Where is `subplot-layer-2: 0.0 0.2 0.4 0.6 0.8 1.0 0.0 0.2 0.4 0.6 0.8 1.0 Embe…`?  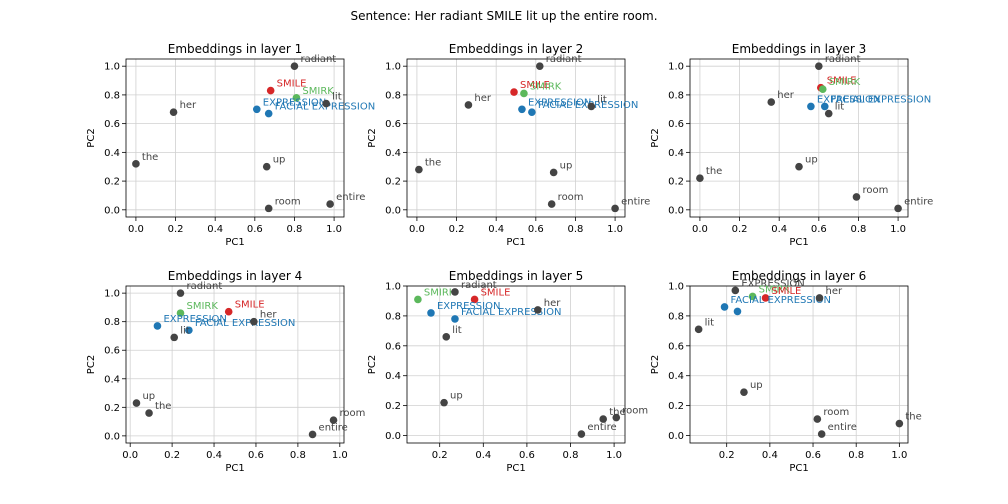 subplot-layer-2: 0.0 0.2 0.4 0.6 0.8 1.0 0.0 0.2 0.4 0.6 0.8 1.0 Embe… is located at coordinates (508, 145).